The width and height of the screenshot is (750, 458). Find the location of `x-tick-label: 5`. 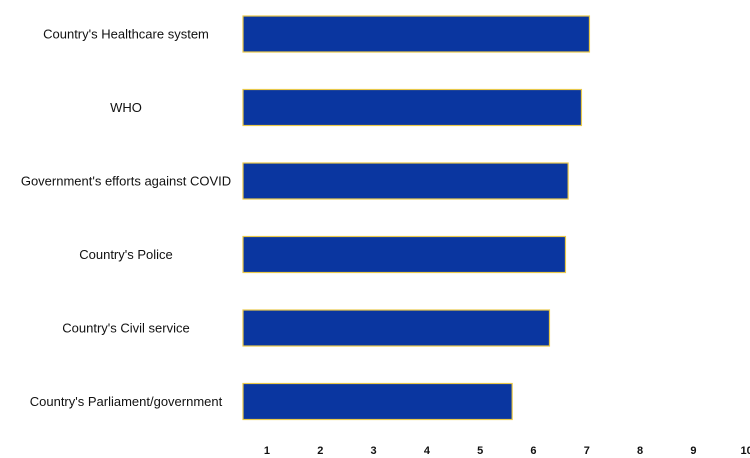

x-tick-label: 5 is located at coordinates (480, 451).